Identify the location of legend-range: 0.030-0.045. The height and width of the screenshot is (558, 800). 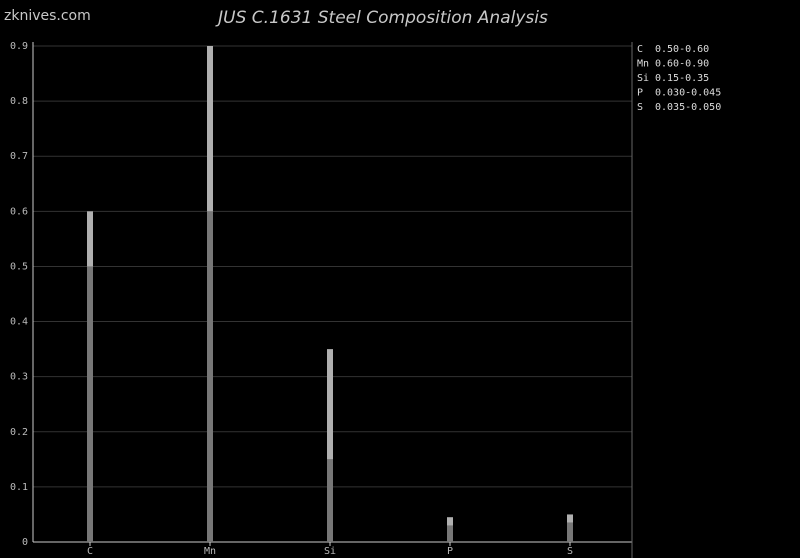
(688, 93).